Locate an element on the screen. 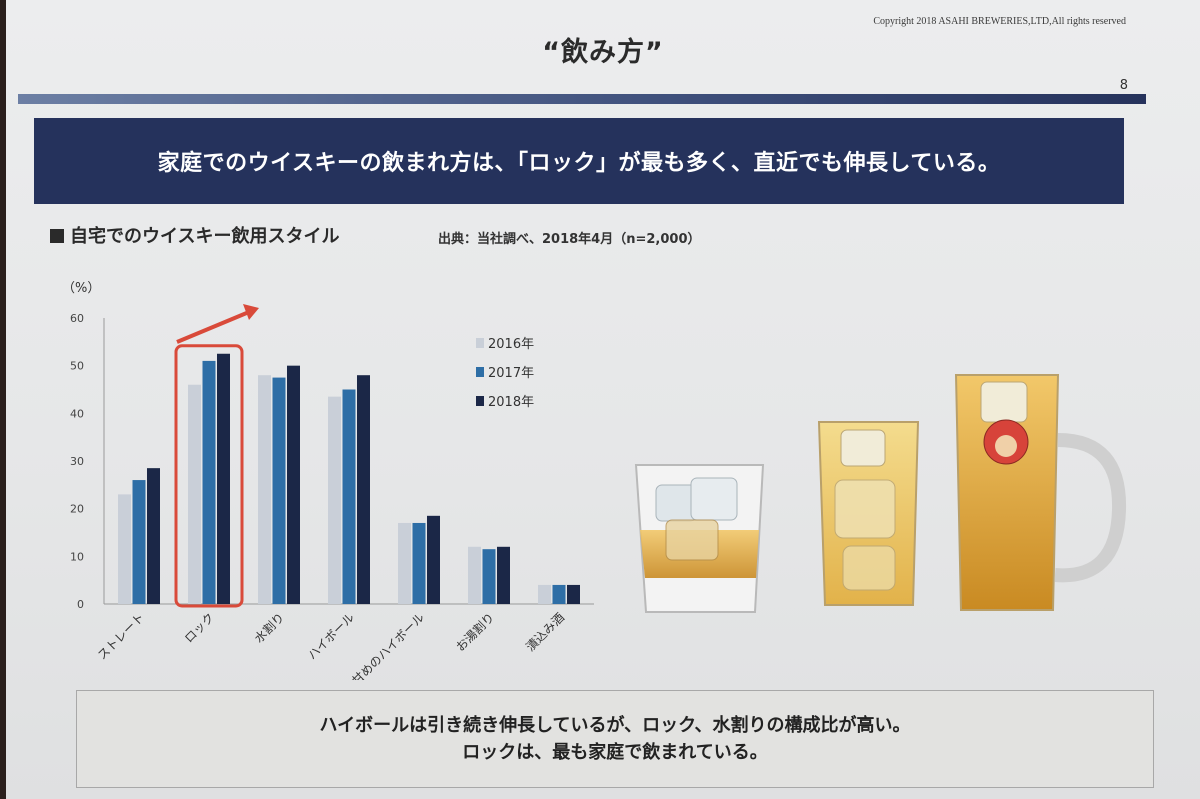 The image size is (1200, 799). y-unit-label: （%） is located at coordinates (81, 288).